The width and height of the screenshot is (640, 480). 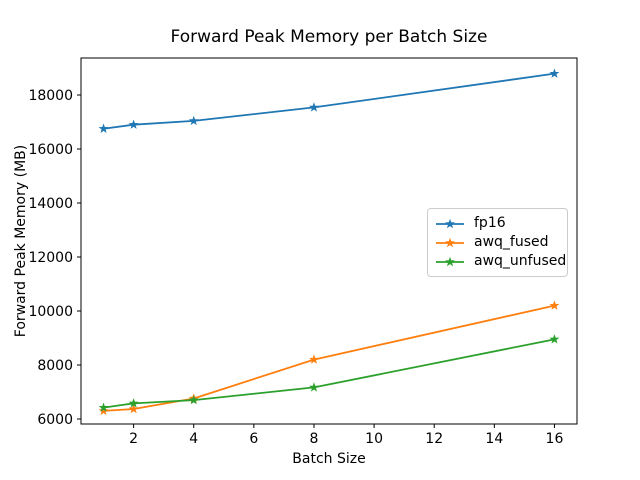 I want to click on y-tick-label: 8000, so click(x=55, y=366).